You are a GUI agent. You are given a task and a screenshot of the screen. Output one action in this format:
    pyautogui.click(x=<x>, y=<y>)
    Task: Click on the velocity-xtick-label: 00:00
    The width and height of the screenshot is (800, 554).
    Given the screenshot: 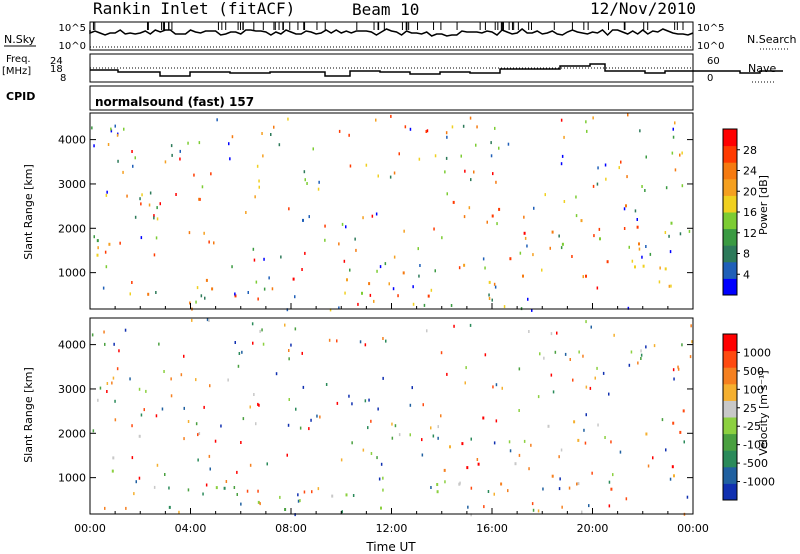 What is the action you would take?
    pyautogui.click(x=693, y=528)
    